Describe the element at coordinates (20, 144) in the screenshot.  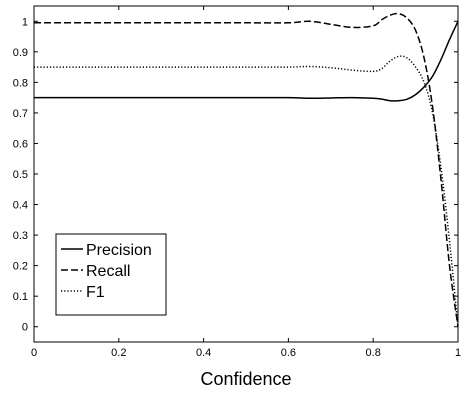
I see `y-tick-label: 0.6` at that location.